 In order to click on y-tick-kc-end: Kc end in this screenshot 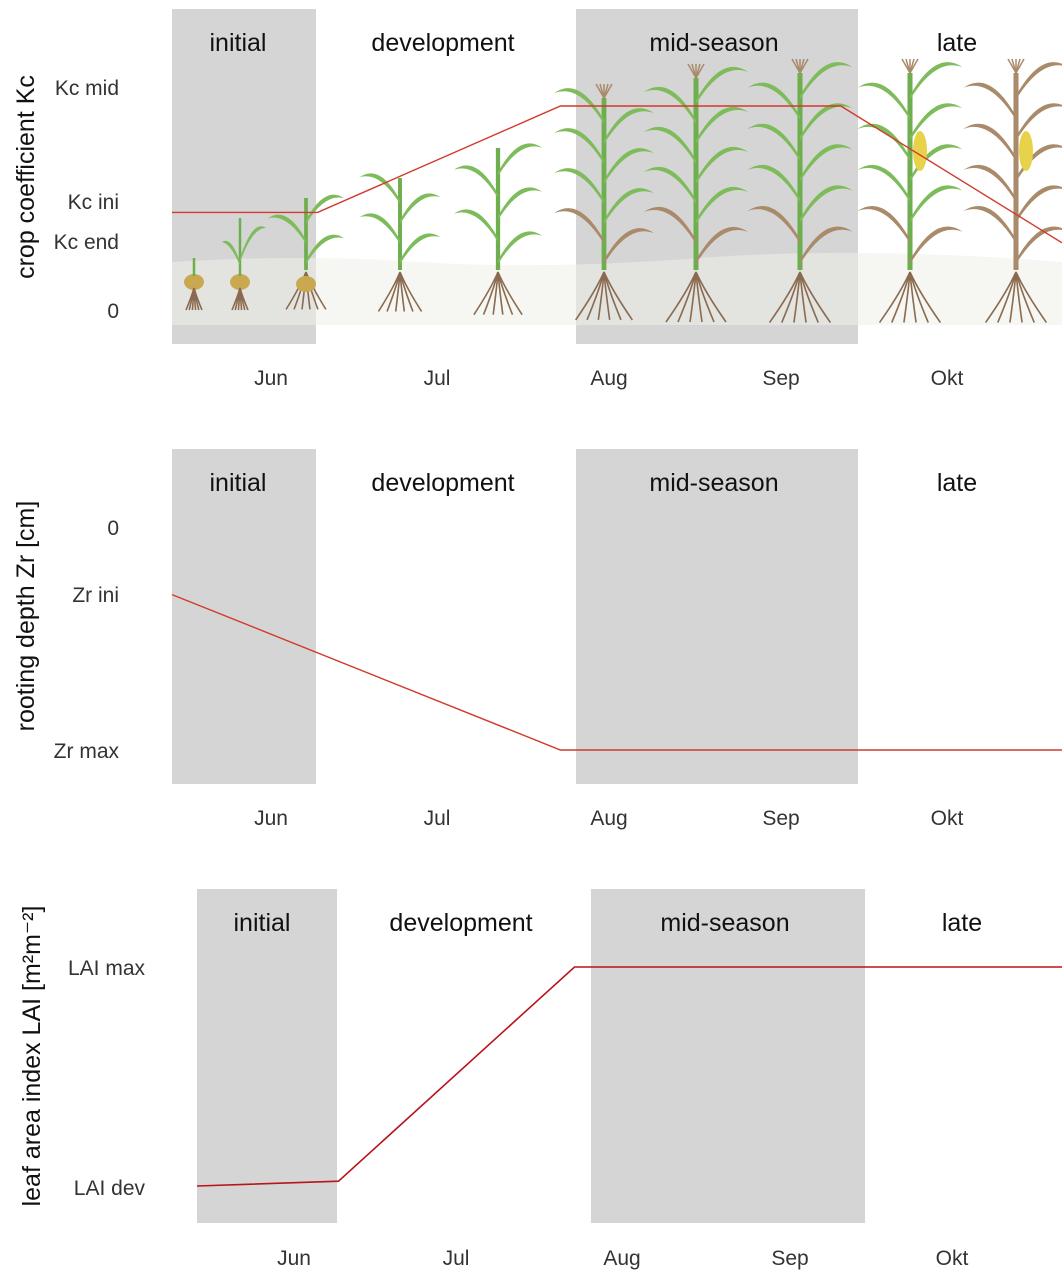, I will do `click(86, 242)`.